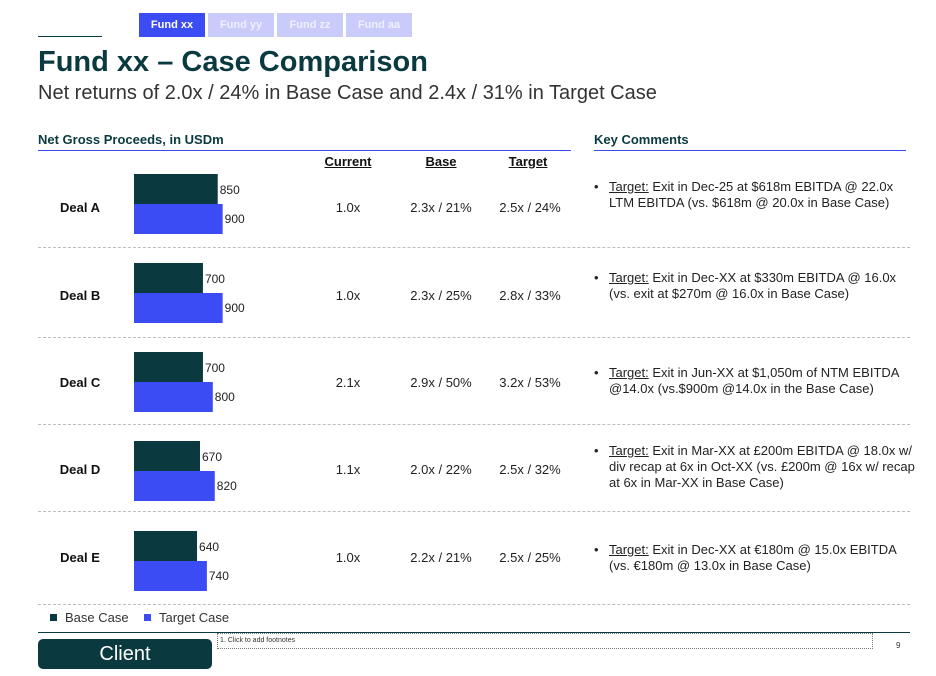  What do you see at coordinates (441, 207) in the screenshot?
I see `base-return: 2.3x / 21%` at bounding box center [441, 207].